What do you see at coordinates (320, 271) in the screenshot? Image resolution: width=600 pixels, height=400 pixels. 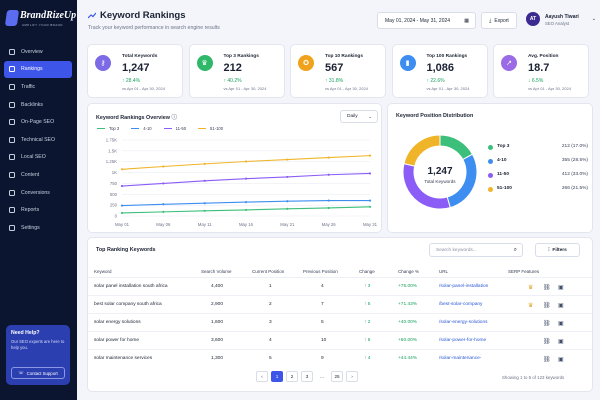 I see `column-header: Previous Position` at bounding box center [320, 271].